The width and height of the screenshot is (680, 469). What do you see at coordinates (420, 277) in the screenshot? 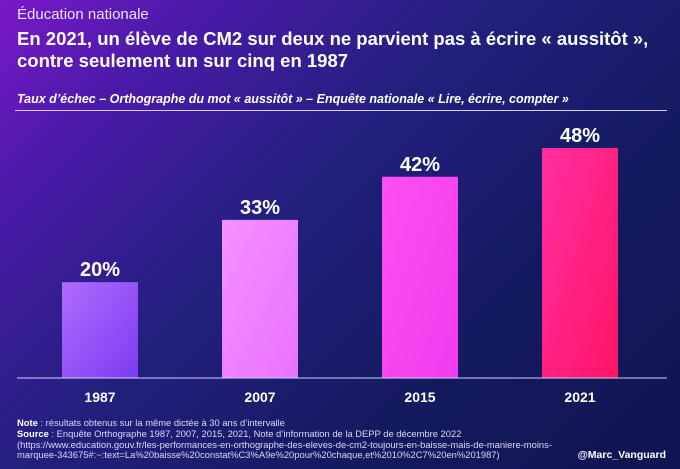
I see `bar-2015` at bounding box center [420, 277].